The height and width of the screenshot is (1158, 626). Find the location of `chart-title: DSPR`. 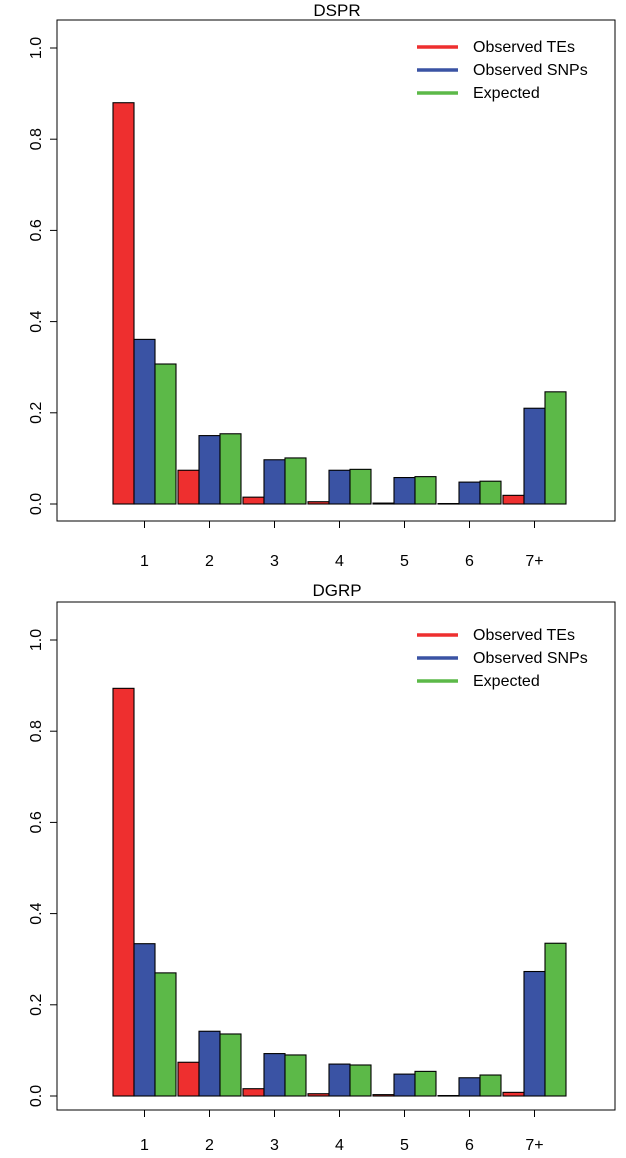

chart-title: DSPR is located at coordinates (336, 10).